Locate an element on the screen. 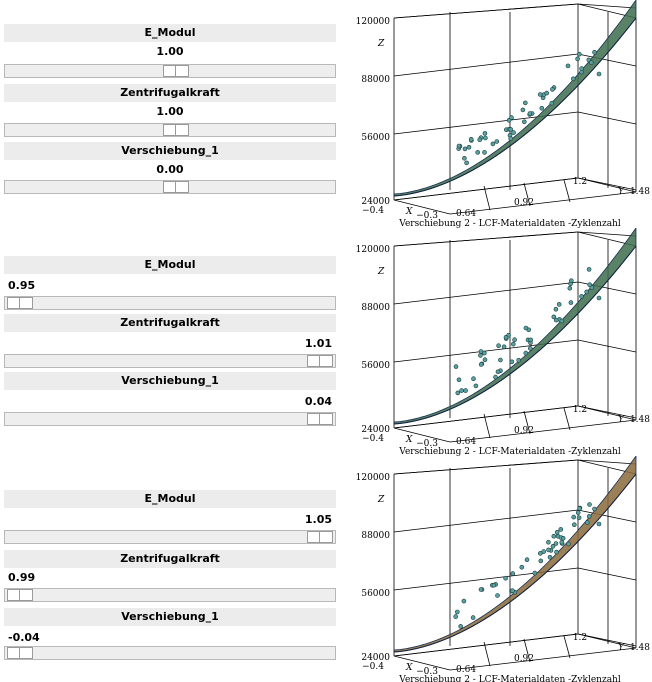 Image resolution: width=652 pixels, height=682 pixels. slider-label-e-modul: E_Modul is located at coordinates (170, 499).